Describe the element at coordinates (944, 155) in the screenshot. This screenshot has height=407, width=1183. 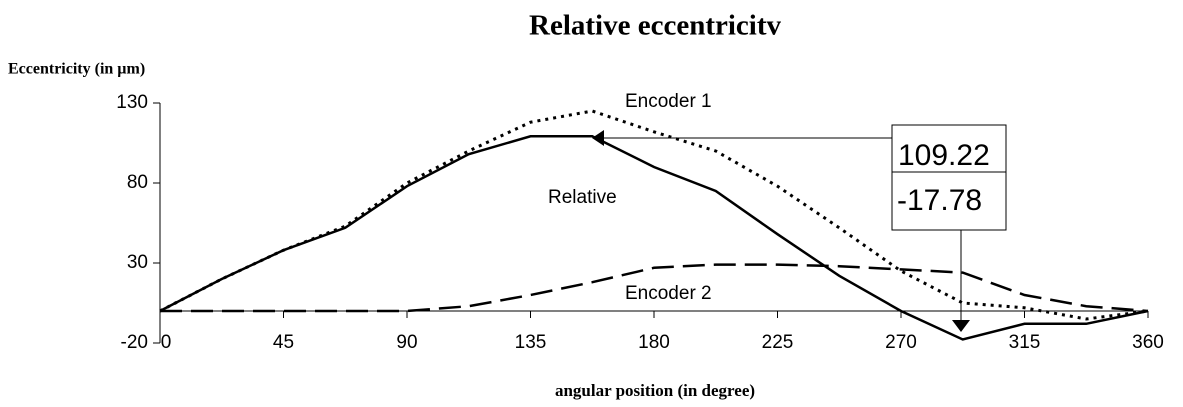
I see `callout-text: 109.22` at that location.